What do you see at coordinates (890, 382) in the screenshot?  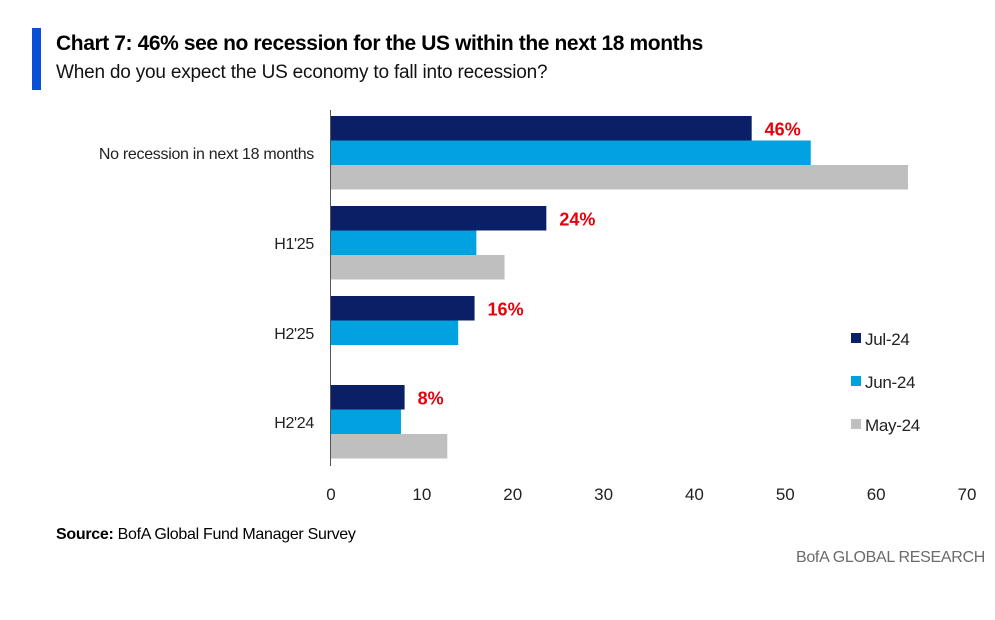 I see `legend-label: Jun-24` at bounding box center [890, 382].